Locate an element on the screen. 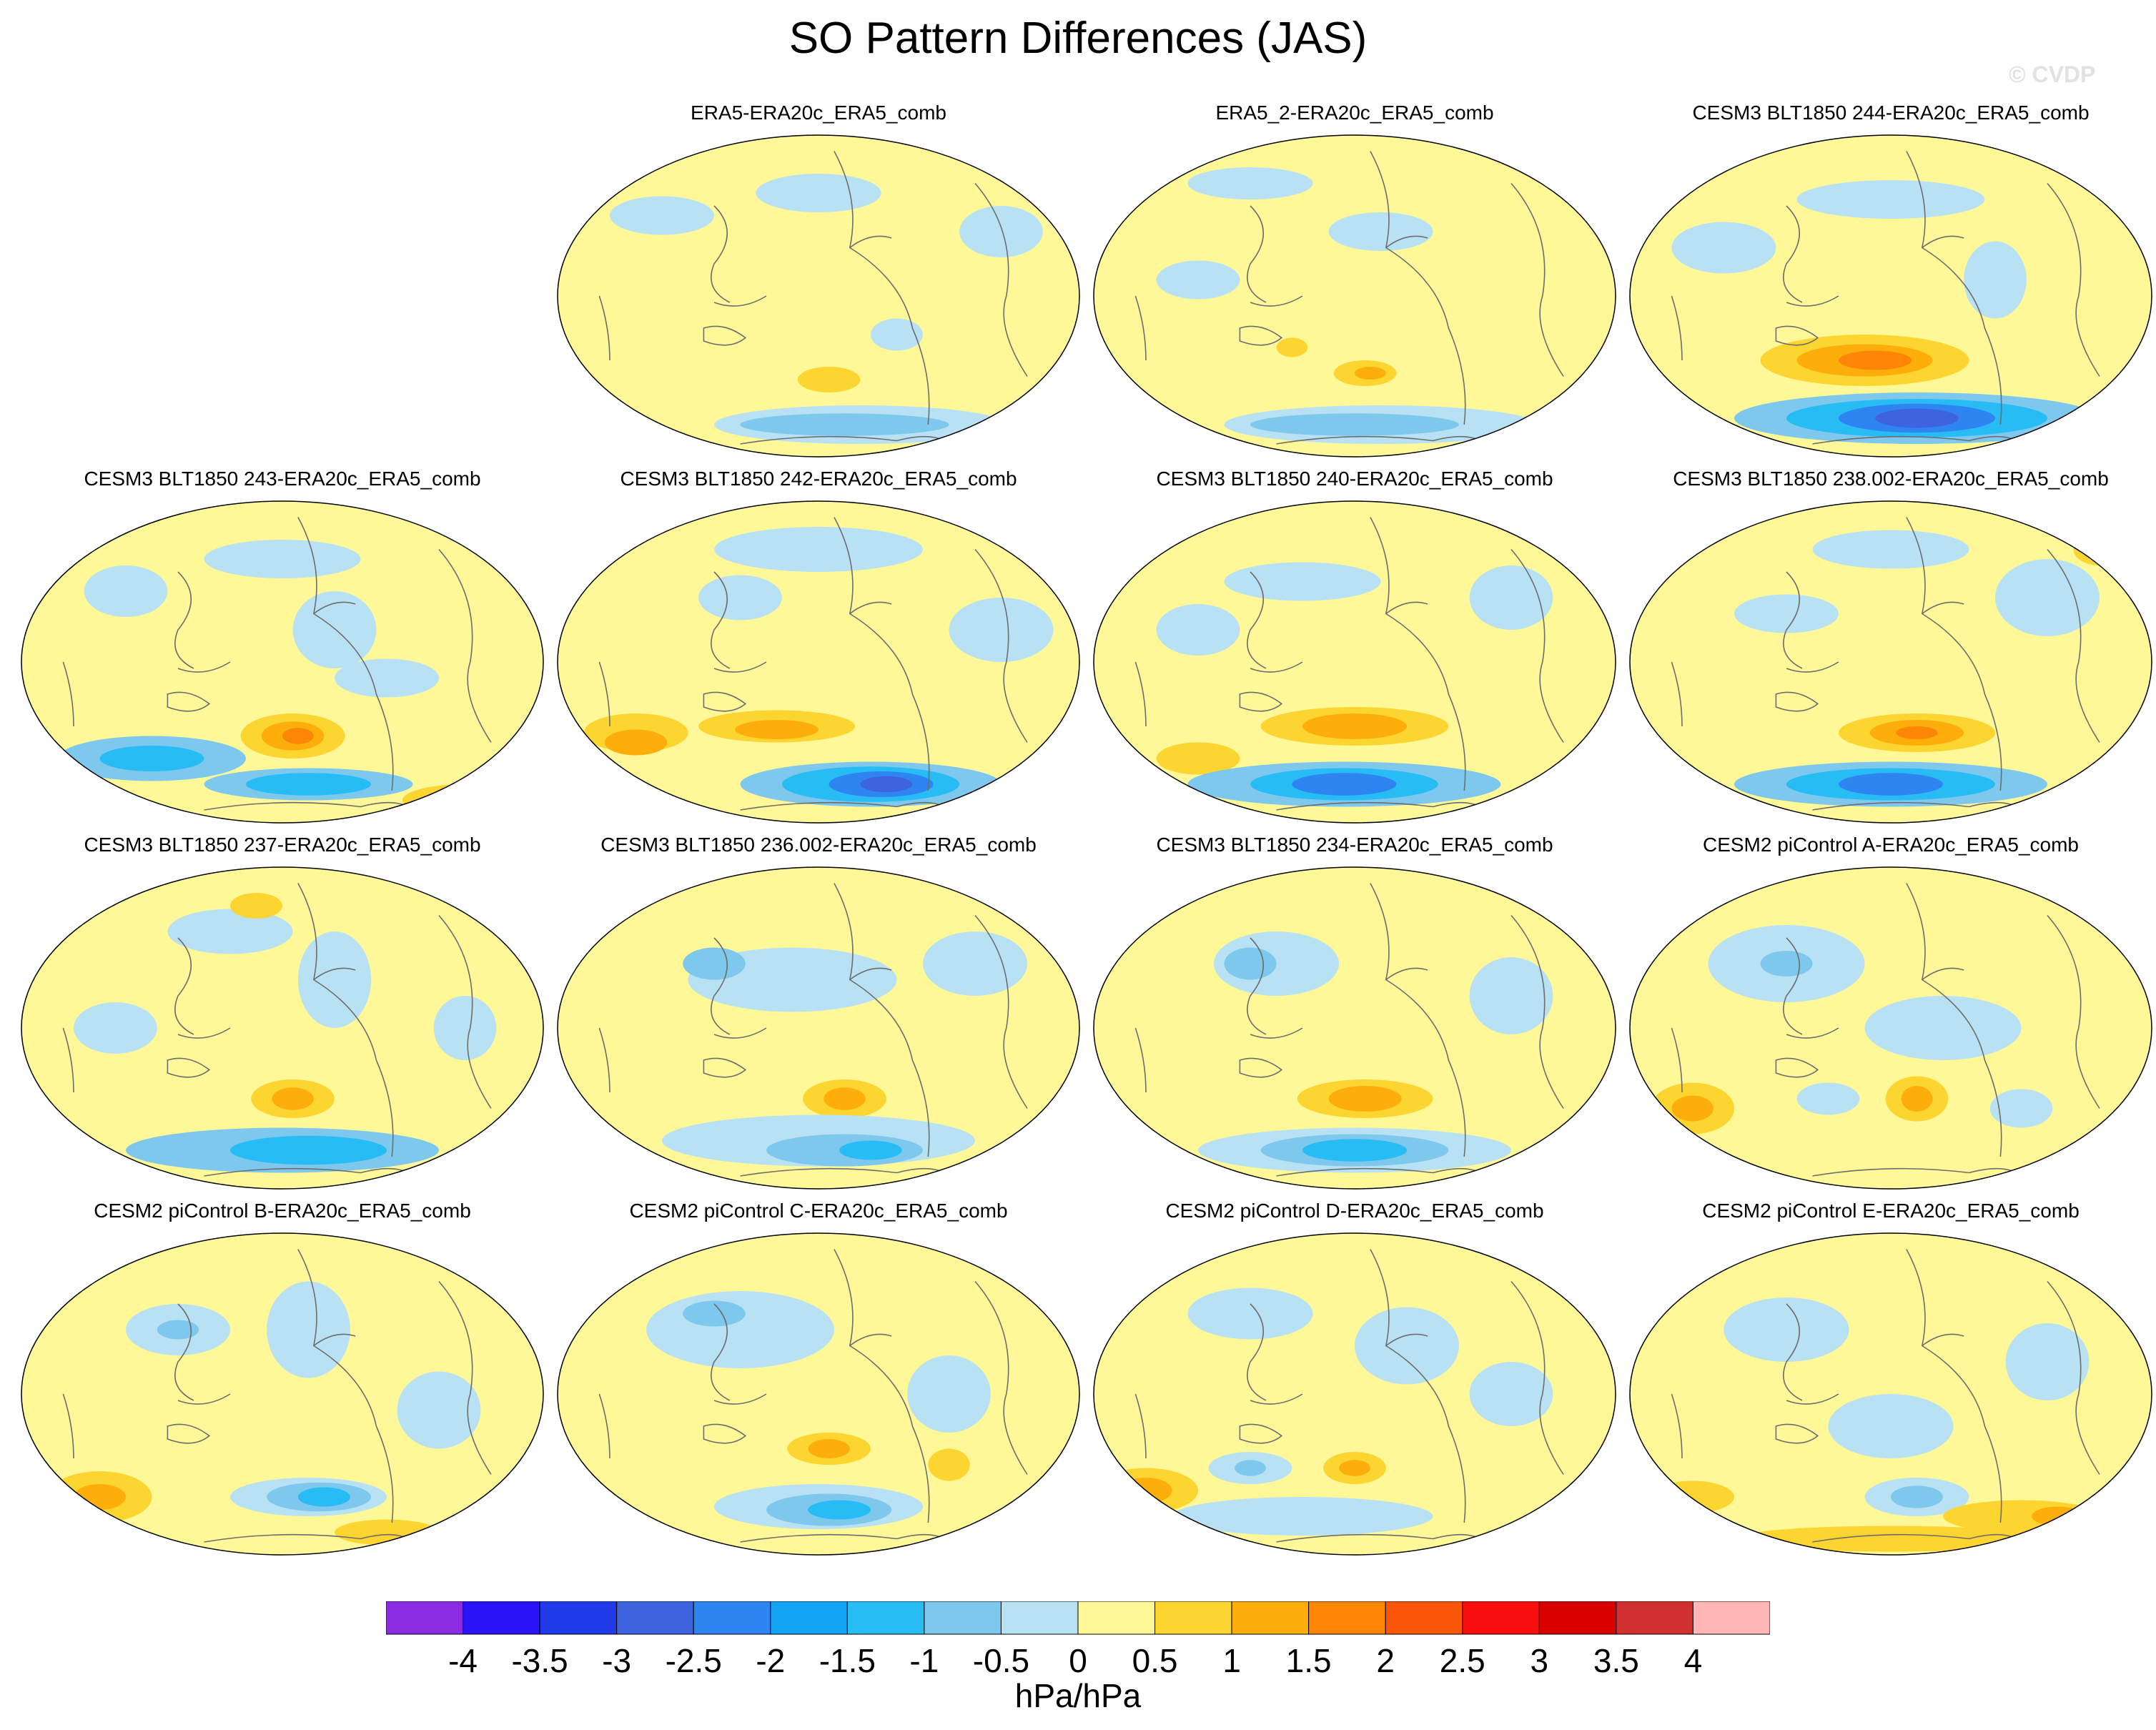 This screenshot has height=1730, width=2156. colorbar-tick-label: -0.5 is located at coordinates (1001, 1660).